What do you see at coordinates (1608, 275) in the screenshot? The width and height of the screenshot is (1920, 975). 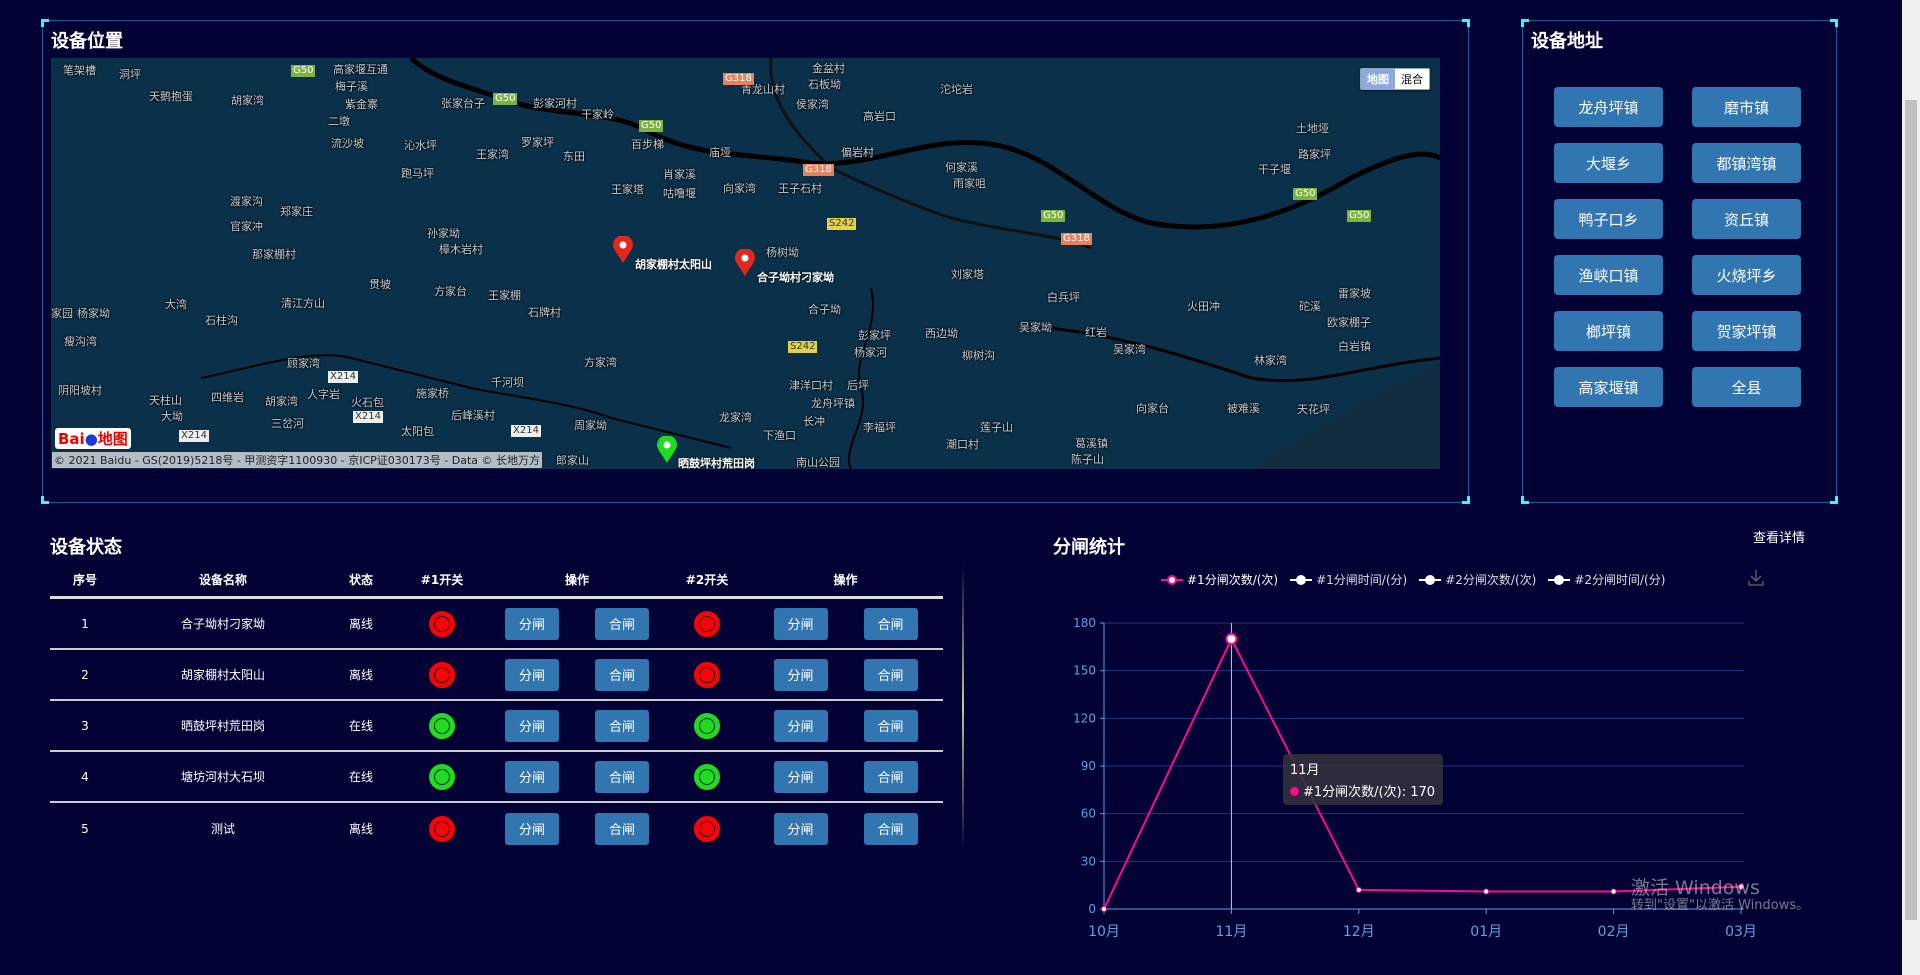 I see `town-button: 渔峡口镇` at bounding box center [1608, 275].